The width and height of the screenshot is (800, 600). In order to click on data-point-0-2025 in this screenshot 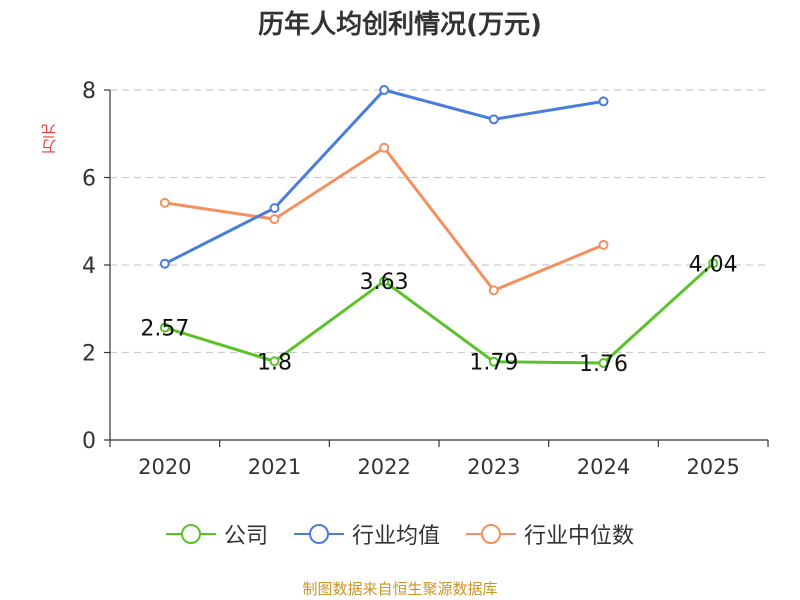, I will do `click(713, 263)`.